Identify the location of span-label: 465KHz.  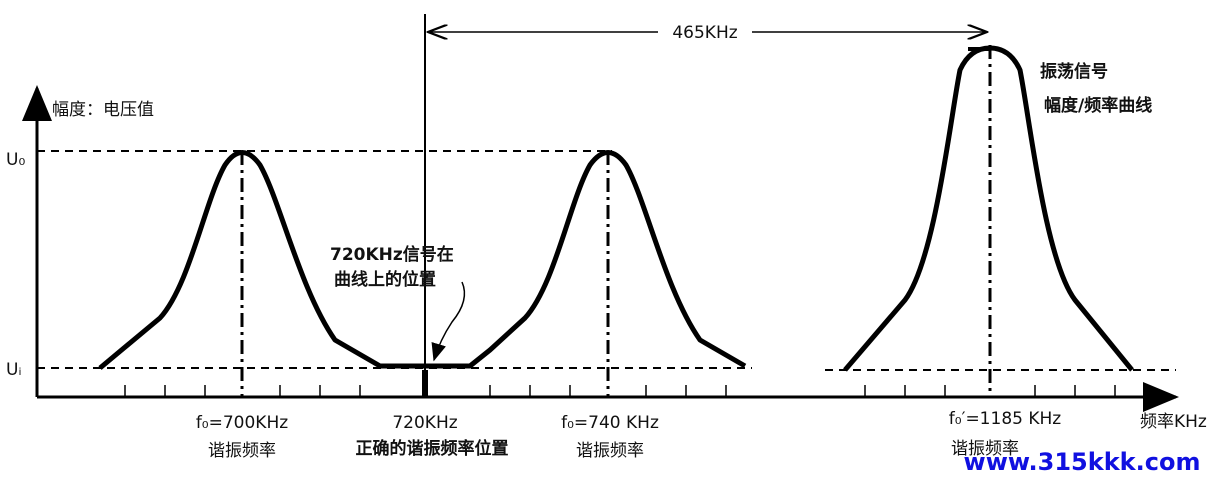
(704, 33).